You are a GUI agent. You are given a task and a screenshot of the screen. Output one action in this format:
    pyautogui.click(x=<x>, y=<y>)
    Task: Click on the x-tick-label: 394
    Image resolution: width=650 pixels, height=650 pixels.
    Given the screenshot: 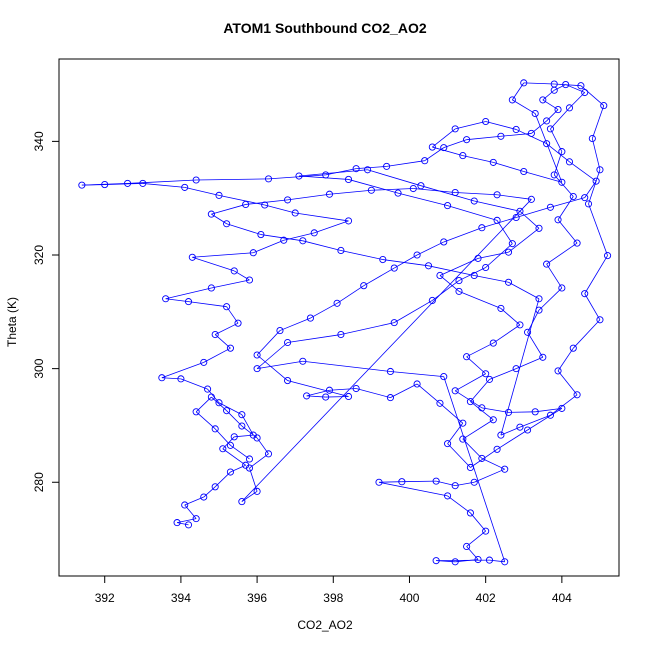 What is the action you would take?
    pyautogui.click(x=181, y=598)
    